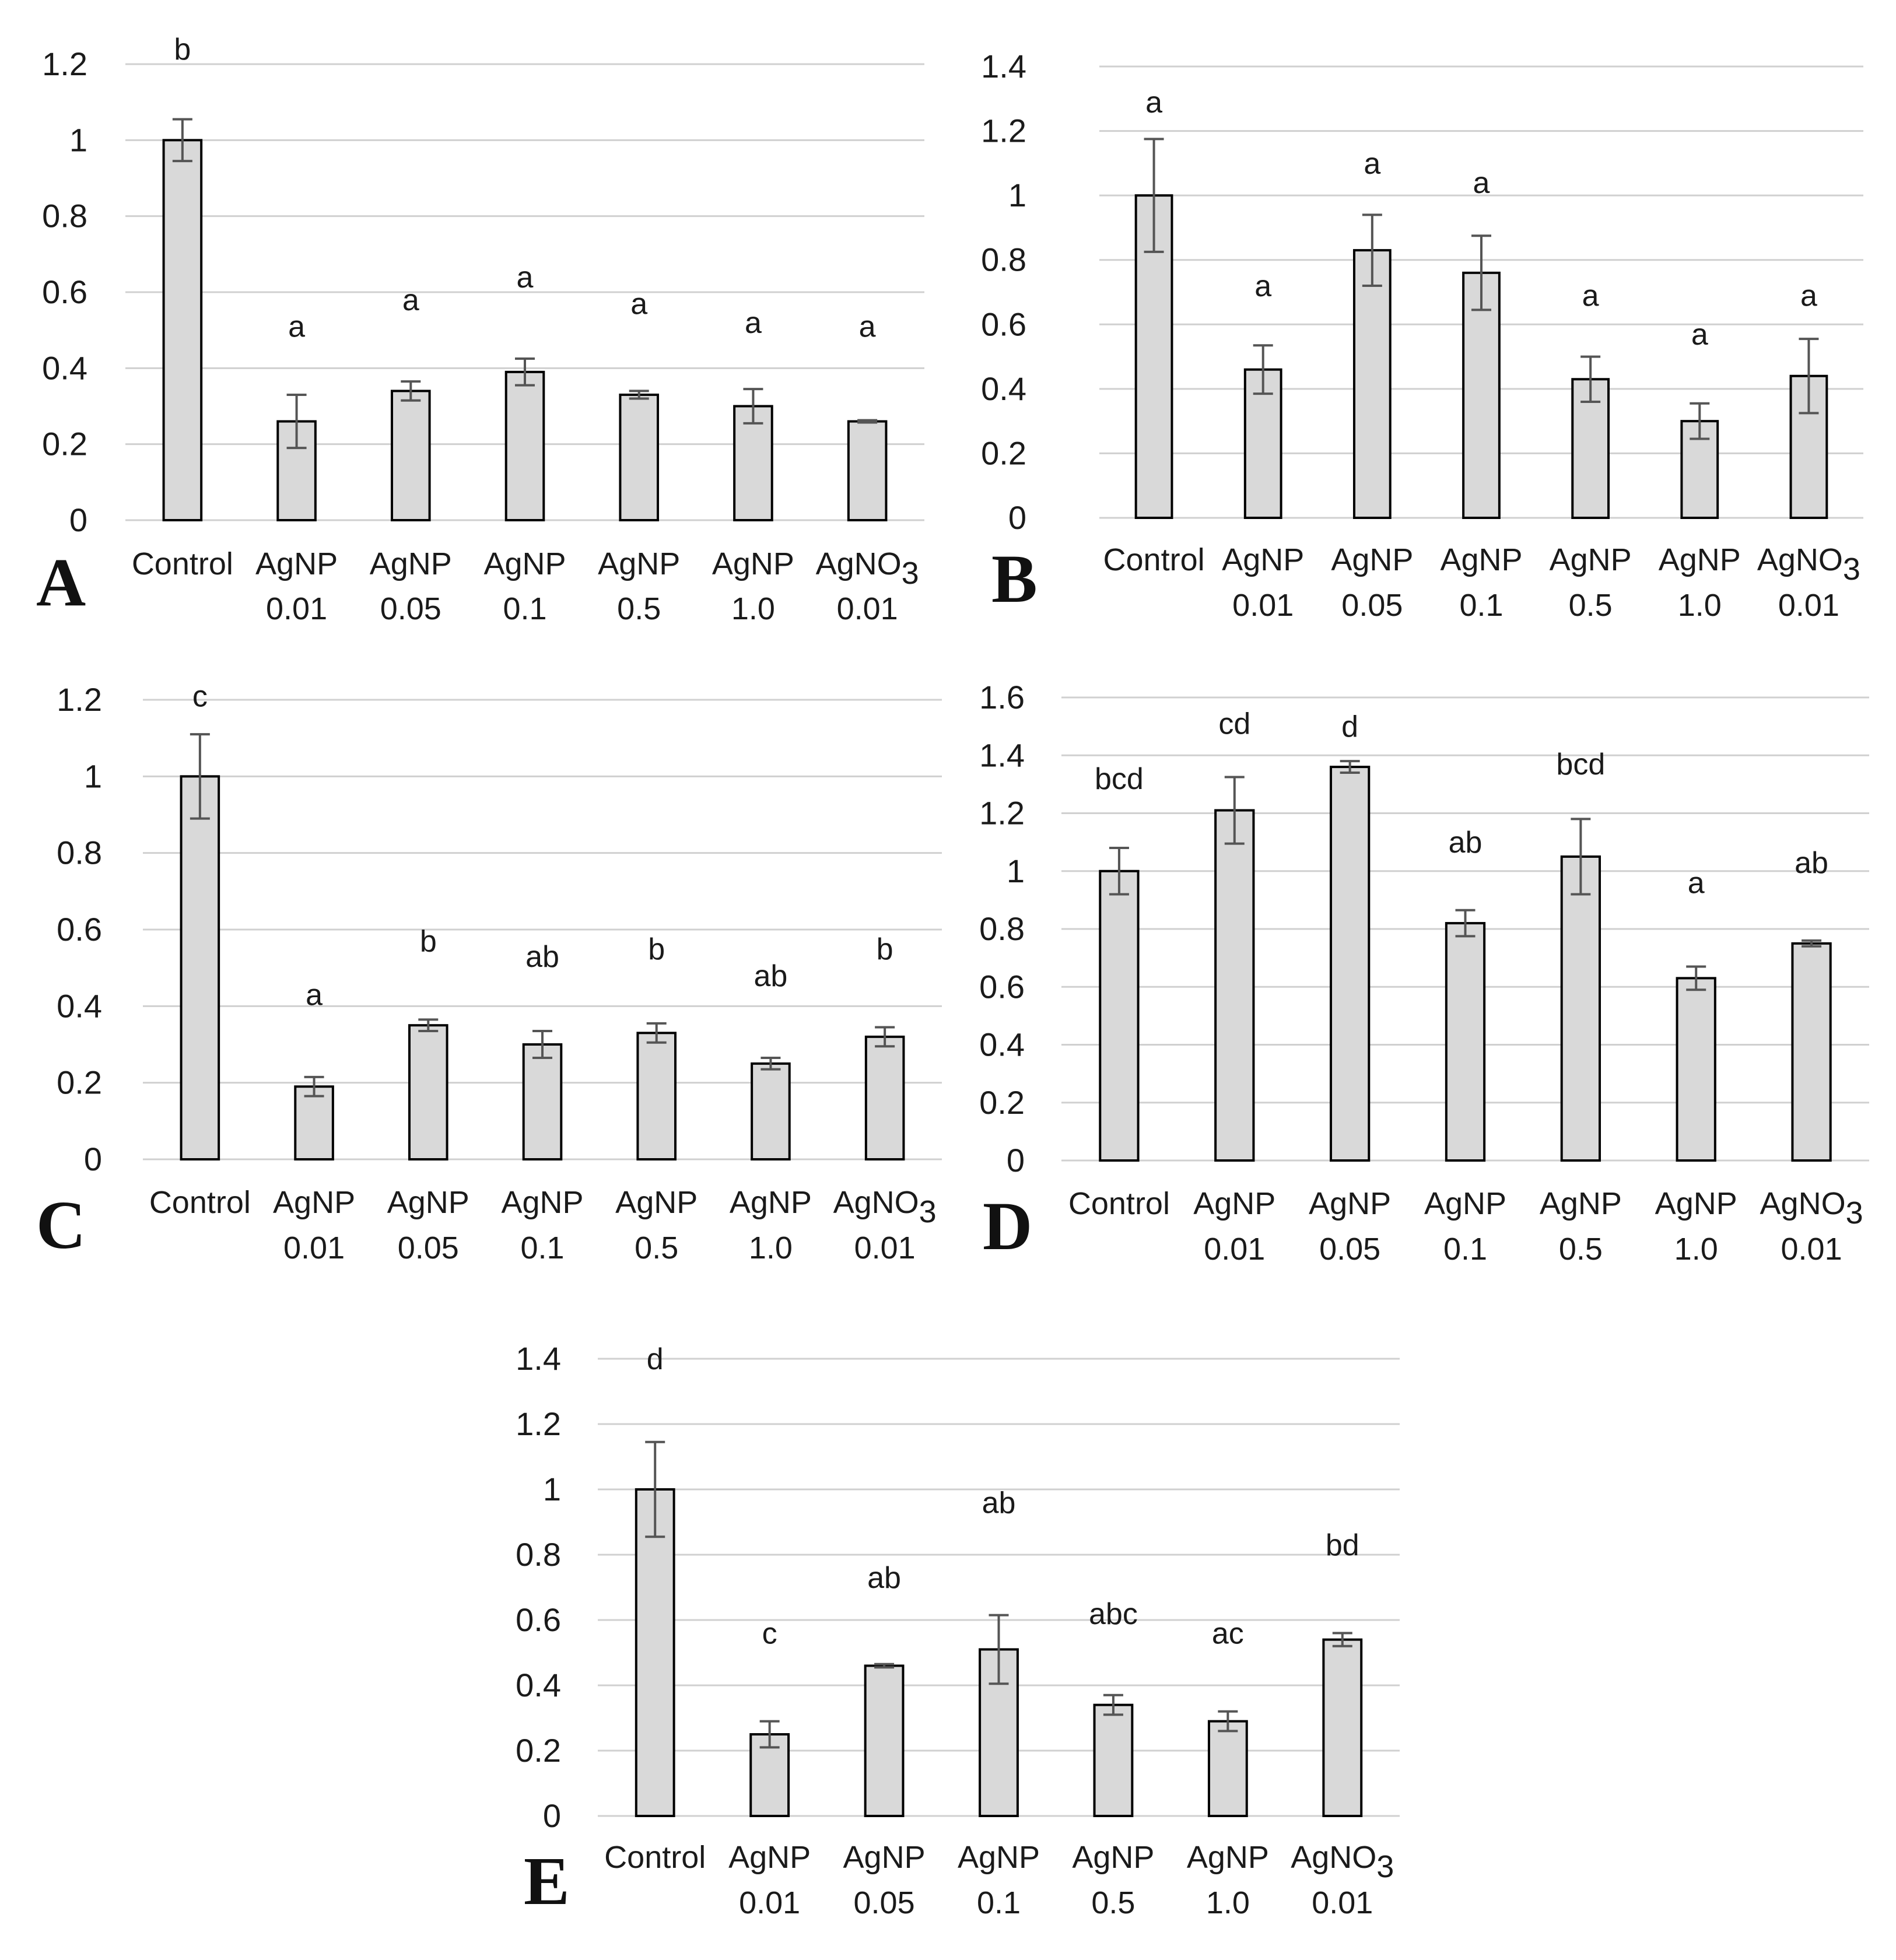 This screenshot has width=1896, height=1960. Describe the element at coordinates (1113, 1614) in the screenshot. I see `significance-letter: abc` at that location.